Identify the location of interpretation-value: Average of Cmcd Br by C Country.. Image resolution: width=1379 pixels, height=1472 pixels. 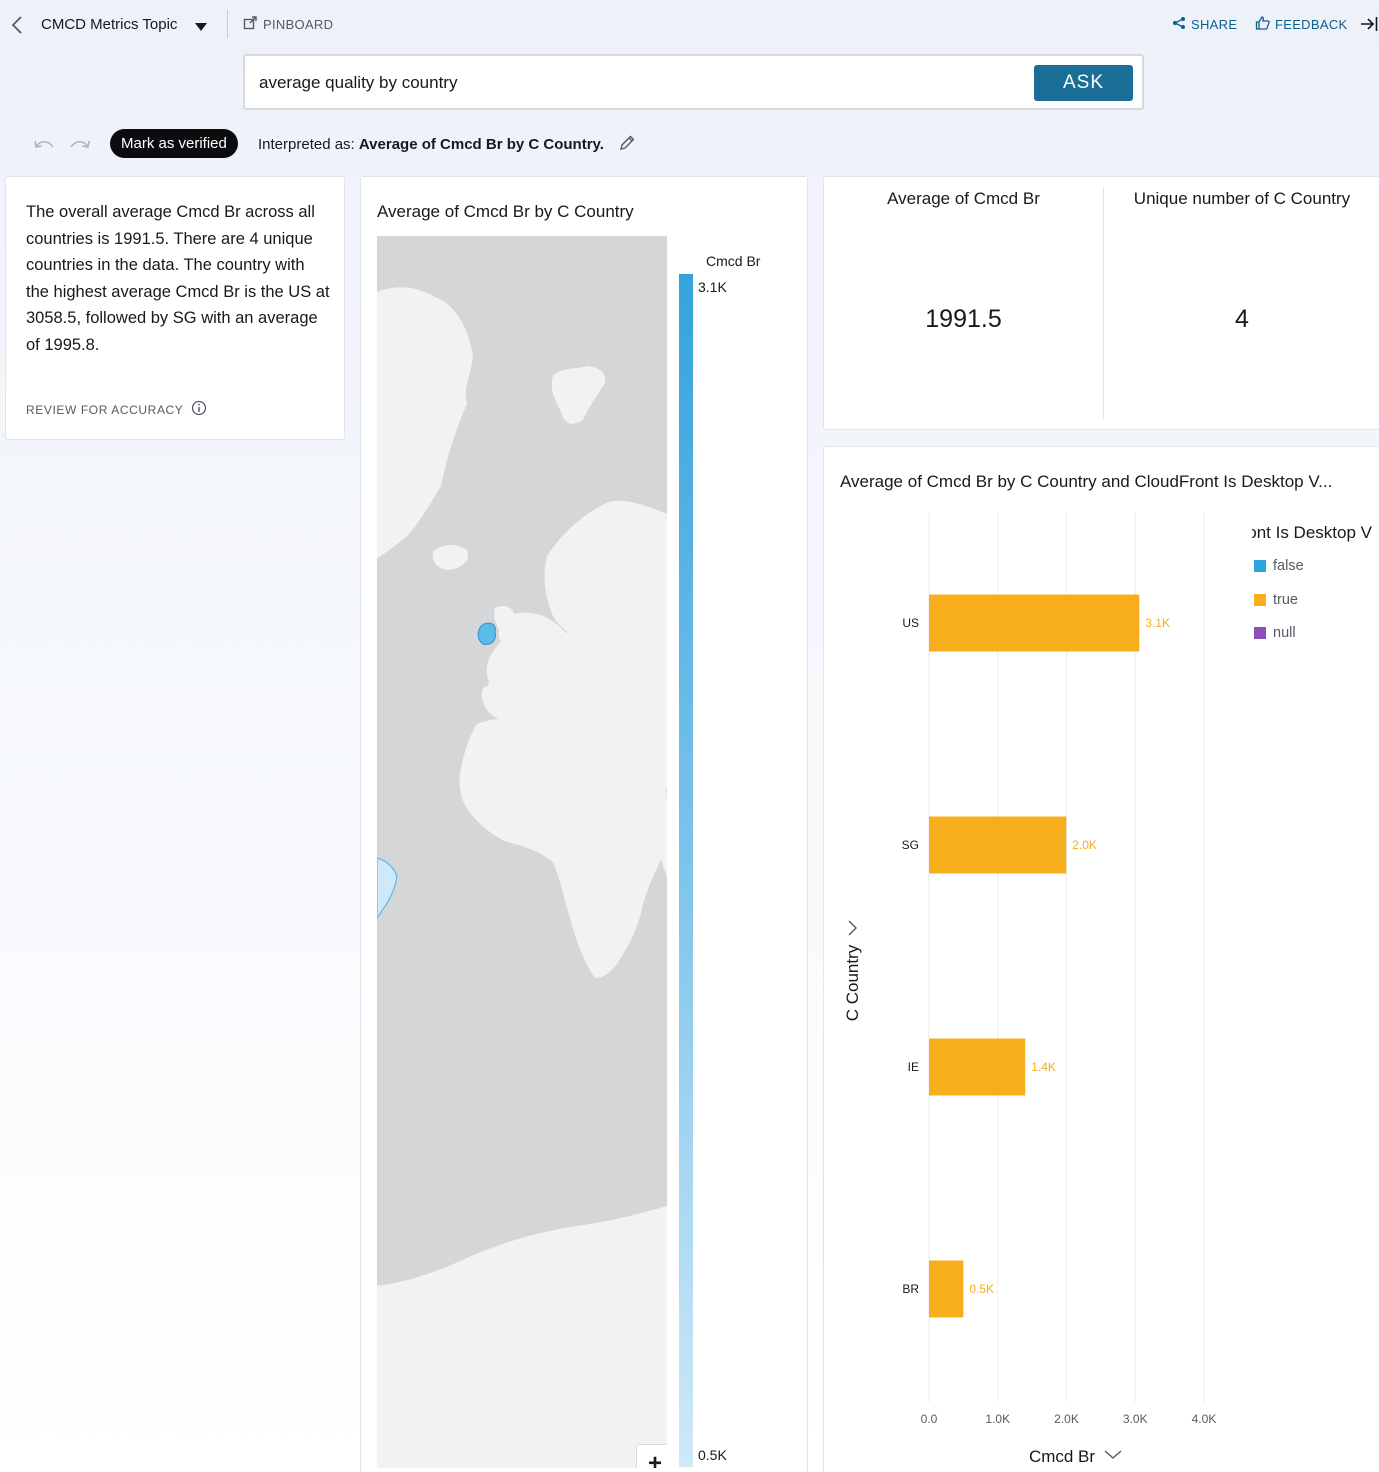
(481, 144).